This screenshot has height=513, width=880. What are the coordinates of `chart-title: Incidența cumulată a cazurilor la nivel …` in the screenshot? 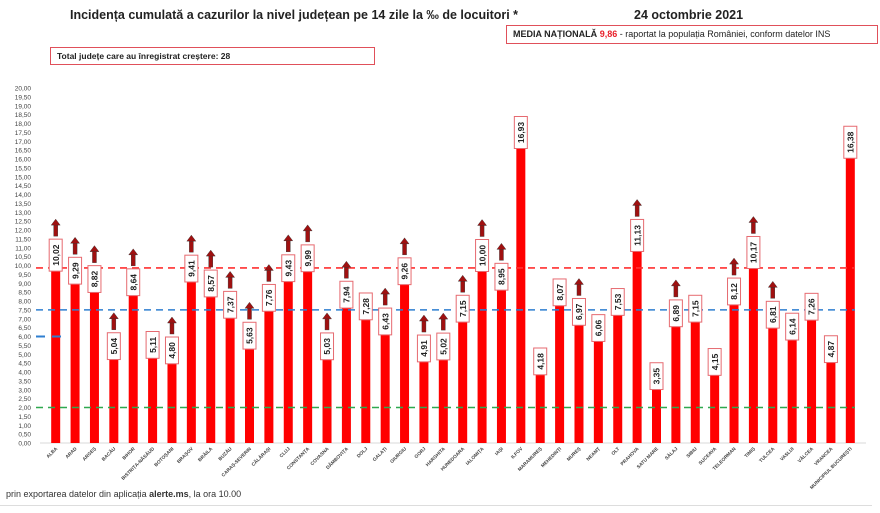 It's located at (294, 15).